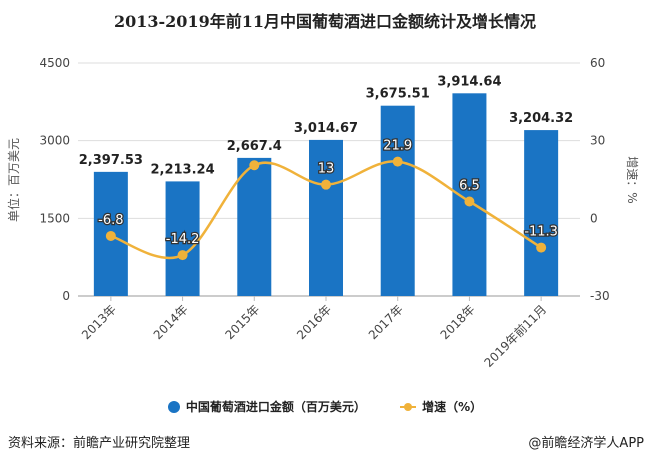 This screenshot has height=466, width=650. I want to click on legend-bar-marker, so click(173, 406).